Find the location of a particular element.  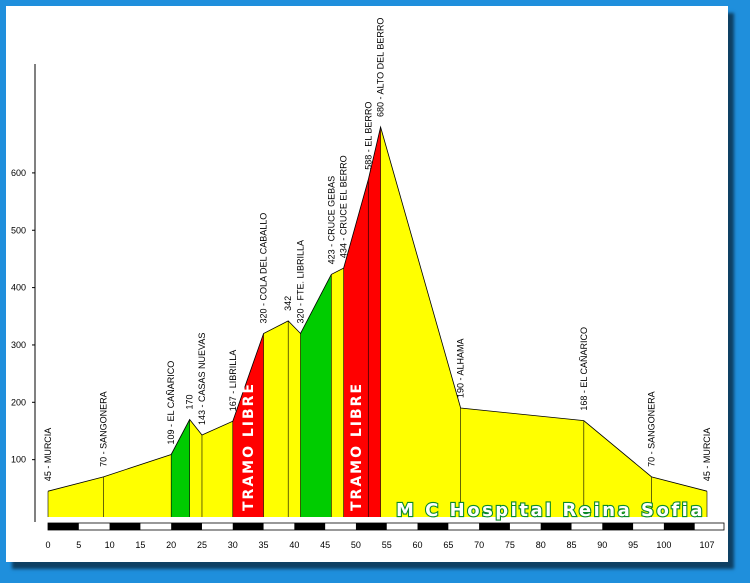

stop-label-13: 190 - ALHAMA is located at coordinates (461, 369).